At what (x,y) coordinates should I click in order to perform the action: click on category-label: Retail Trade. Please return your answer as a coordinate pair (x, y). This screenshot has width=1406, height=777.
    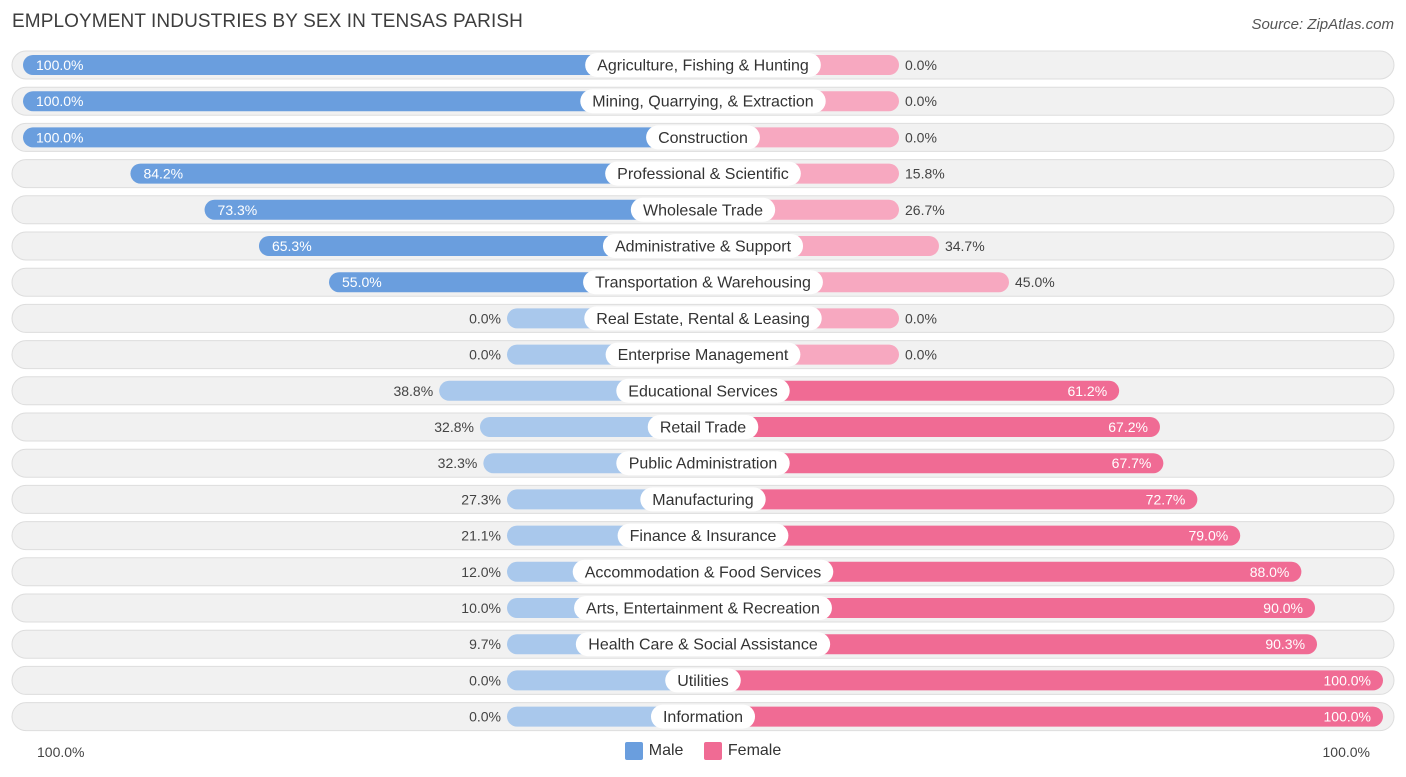
    Looking at the image, I should click on (703, 428).